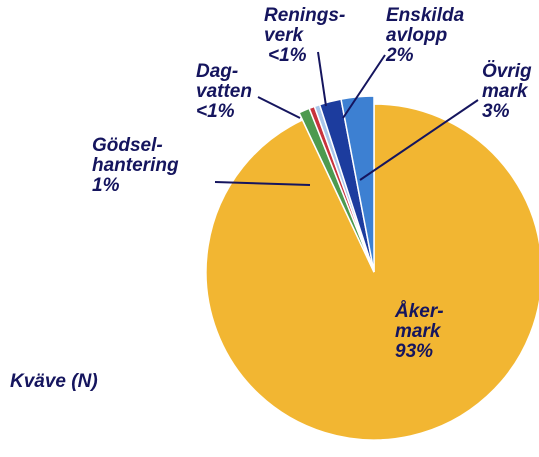 Image resolution: width=539 pixels, height=457 pixels. Describe the element at coordinates (496, 111) in the screenshot. I see `value-label: 3%` at that location.